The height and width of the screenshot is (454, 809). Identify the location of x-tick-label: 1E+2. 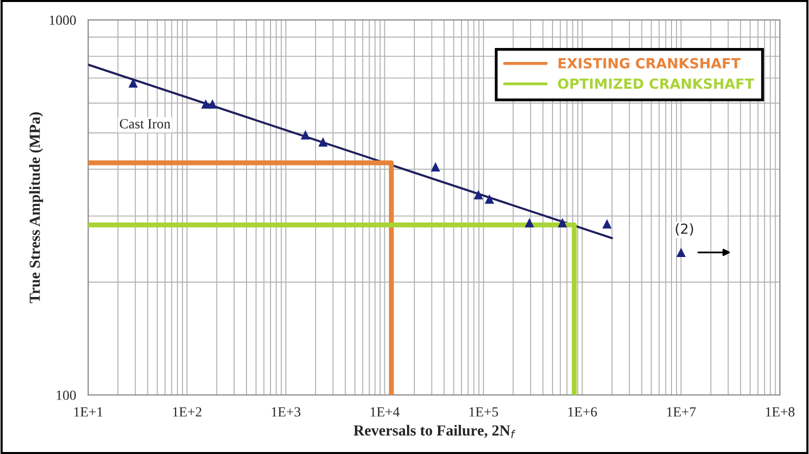
(187, 411).